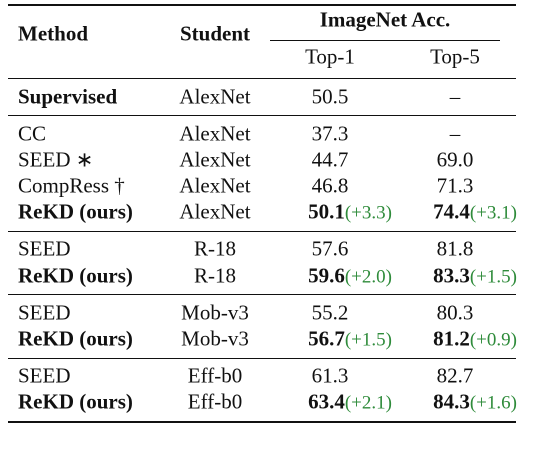 The width and height of the screenshot is (534, 456). I want to click on top1-value: 57.6, so click(330, 248).